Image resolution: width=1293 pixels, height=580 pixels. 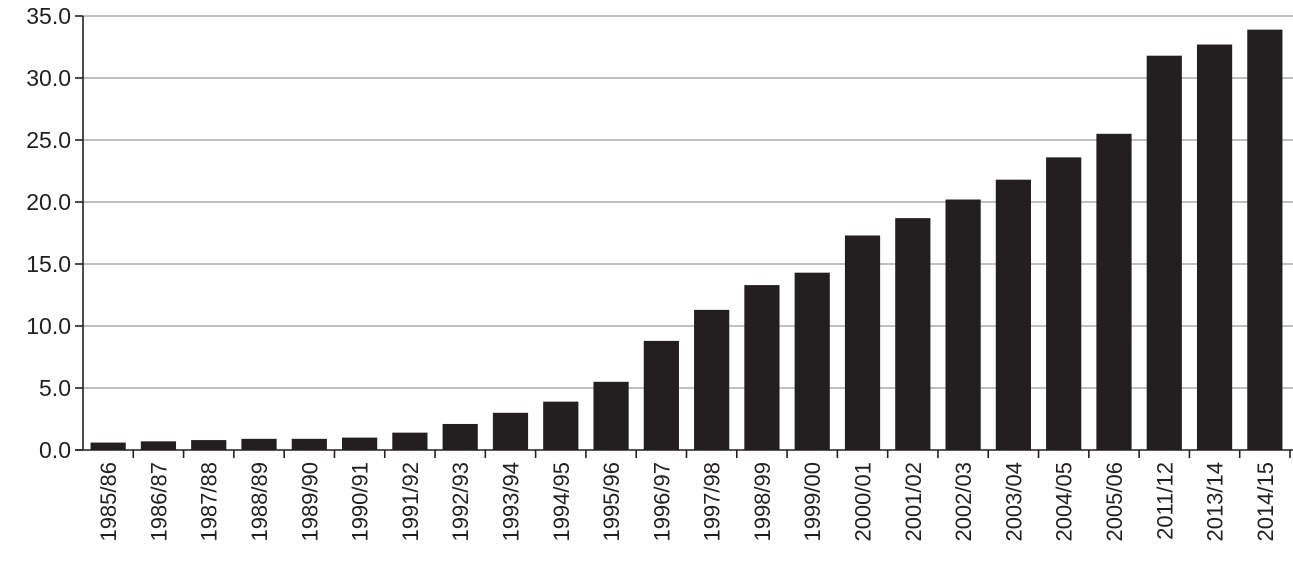 I want to click on x-tick-label: 1997/98, so click(x=712, y=502).